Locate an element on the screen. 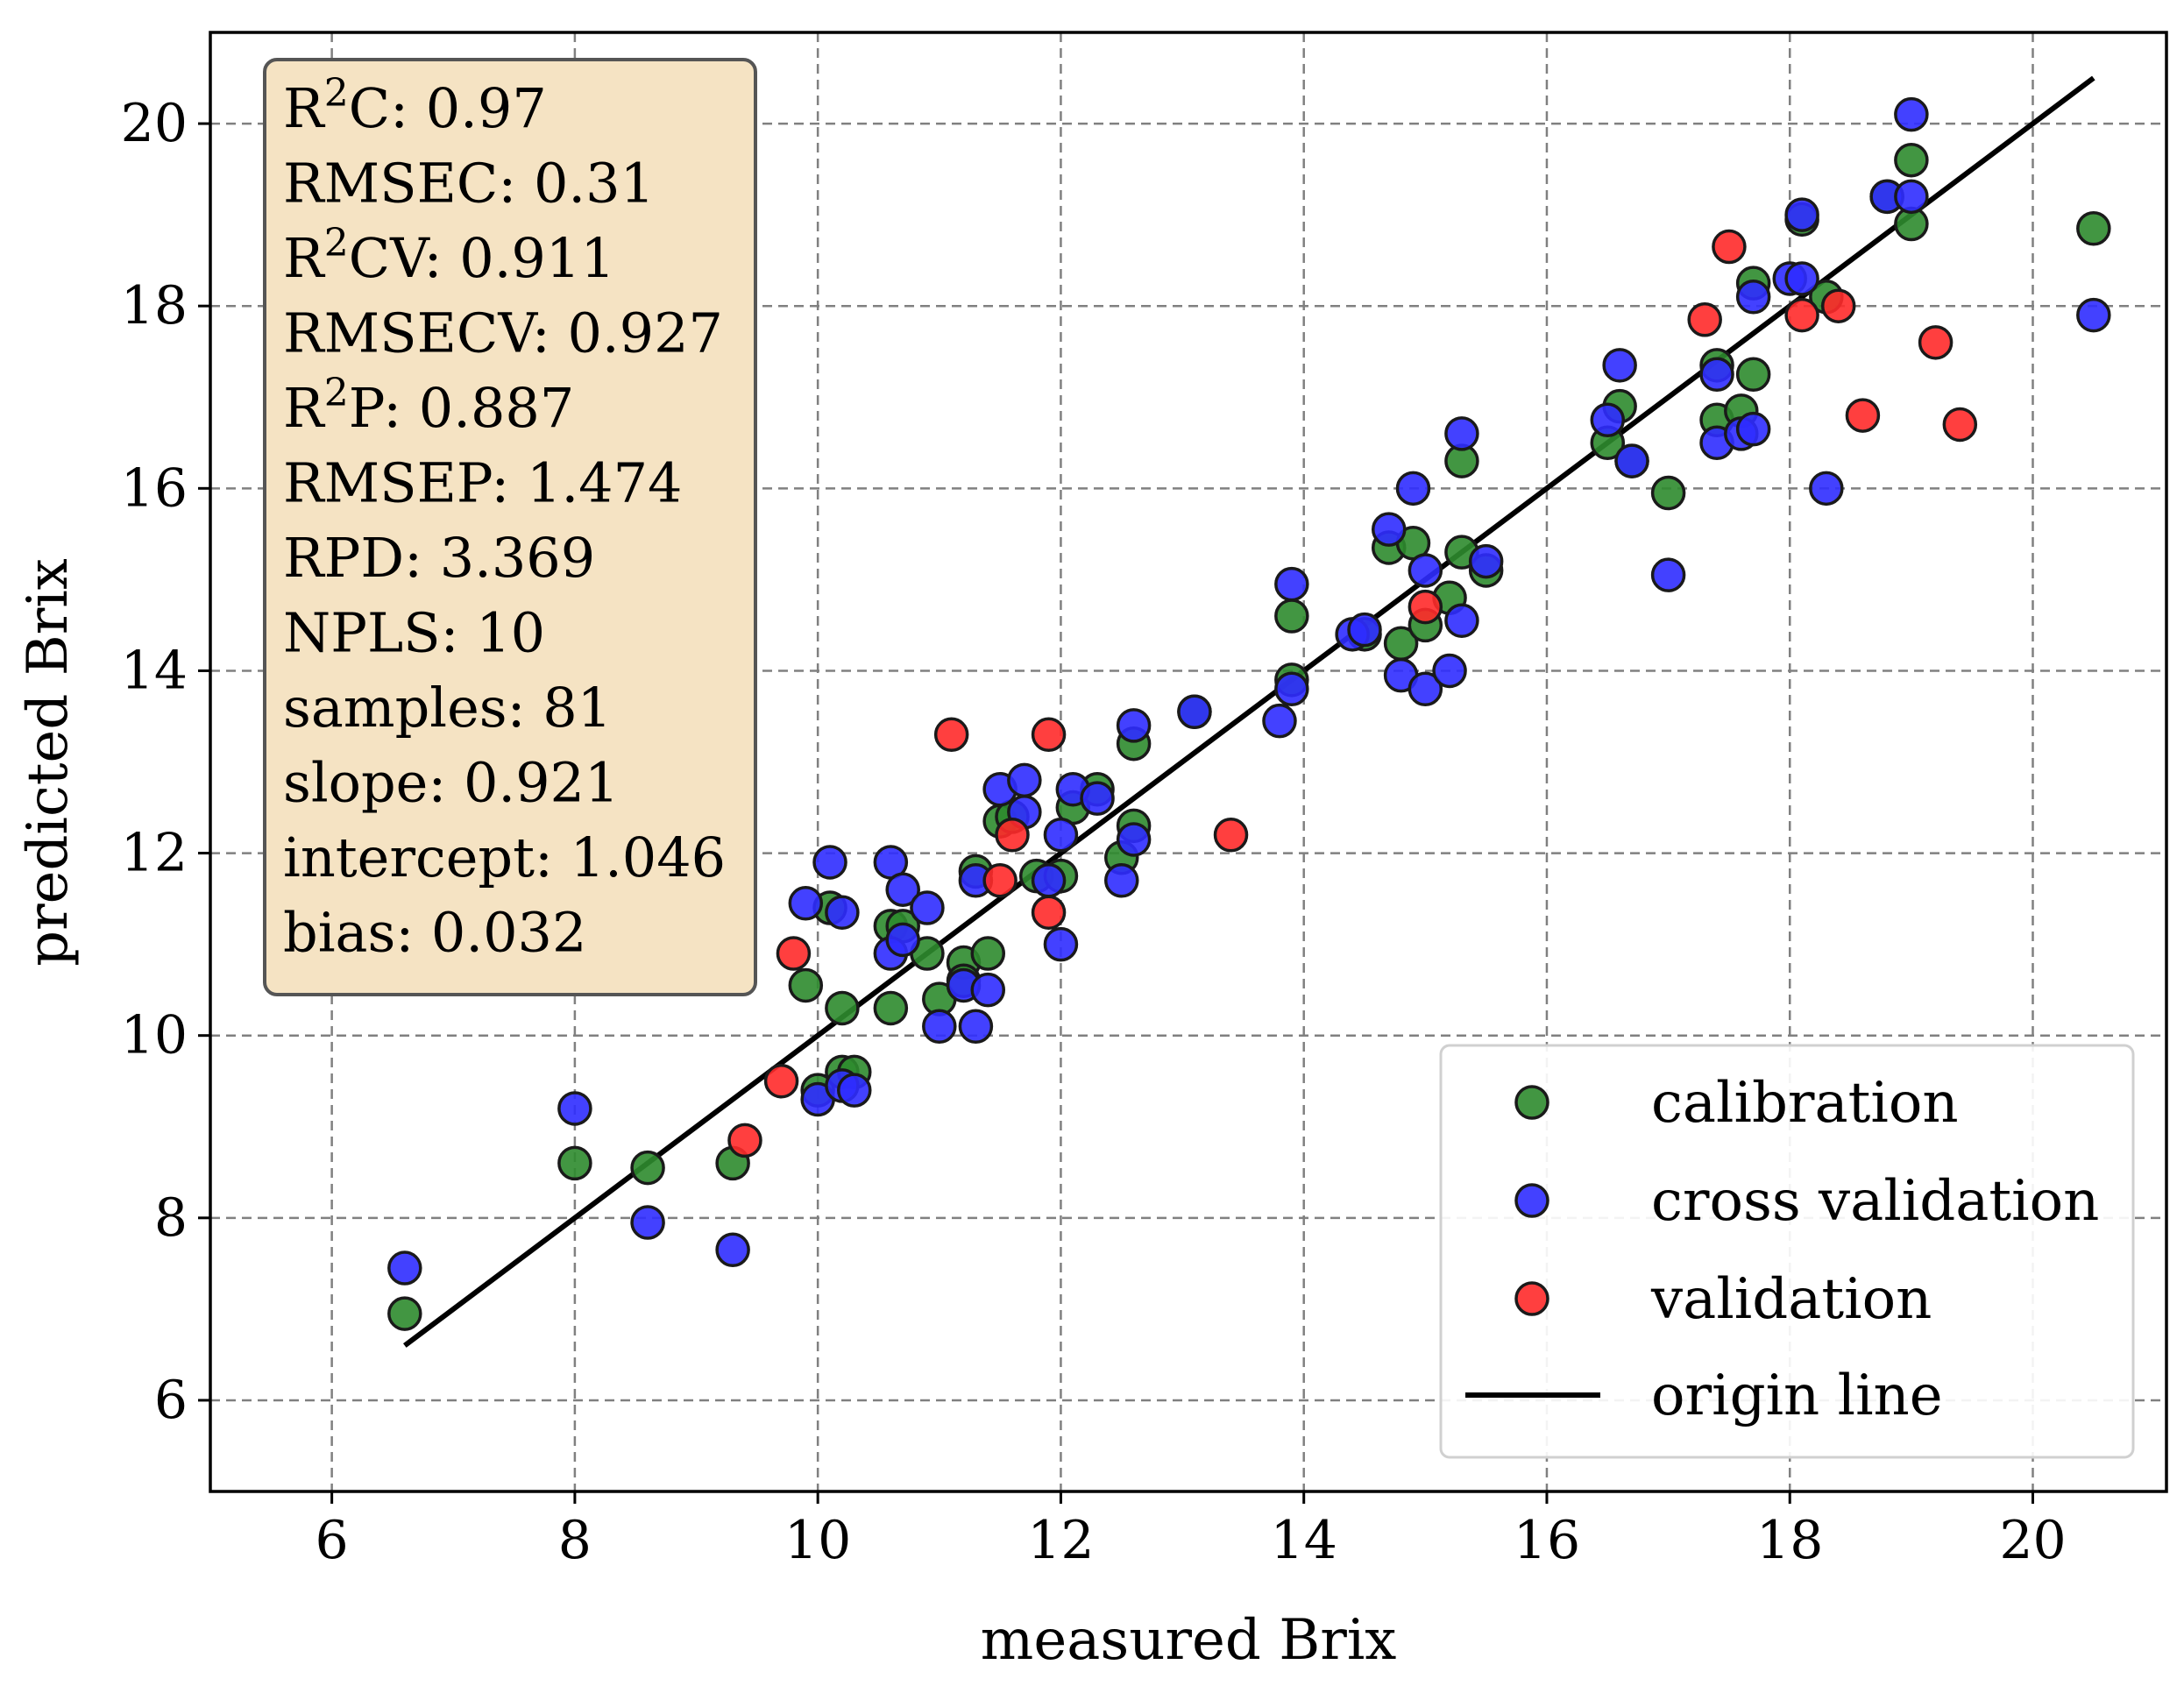 This screenshot has width=2184, height=1686. x-tick-label-20: 20 is located at coordinates (2032, 1541).